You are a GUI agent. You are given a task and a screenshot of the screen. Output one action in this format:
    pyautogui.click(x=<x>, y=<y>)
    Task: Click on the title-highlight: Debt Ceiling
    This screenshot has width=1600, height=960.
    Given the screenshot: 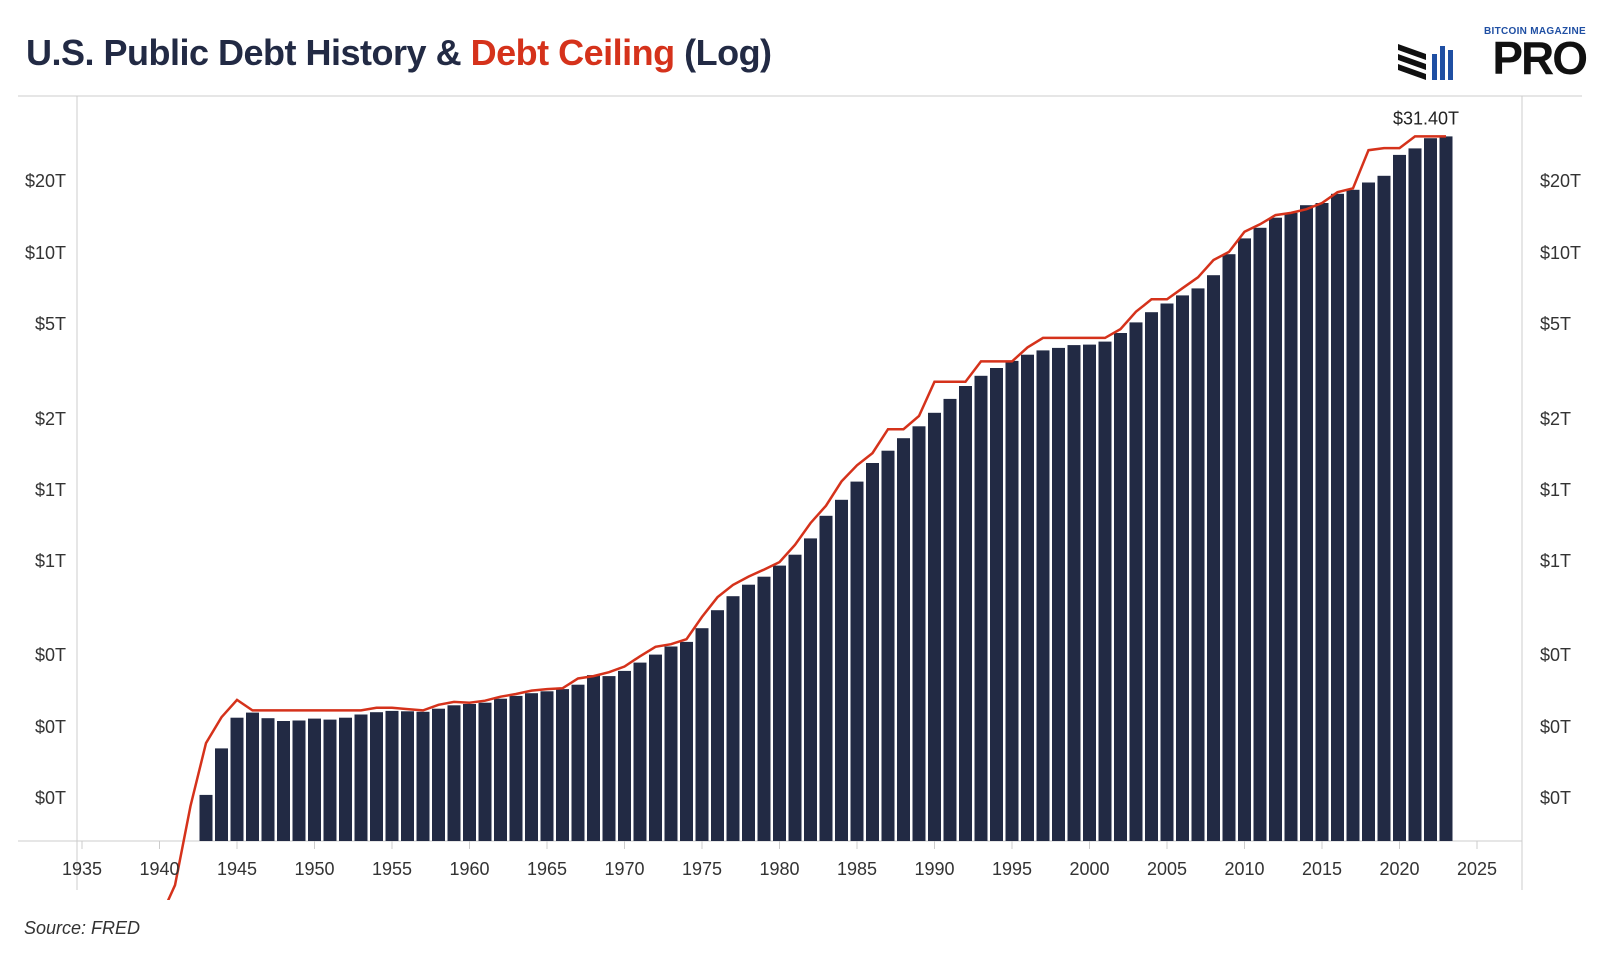 What is the action you would take?
    pyautogui.click(x=573, y=52)
    